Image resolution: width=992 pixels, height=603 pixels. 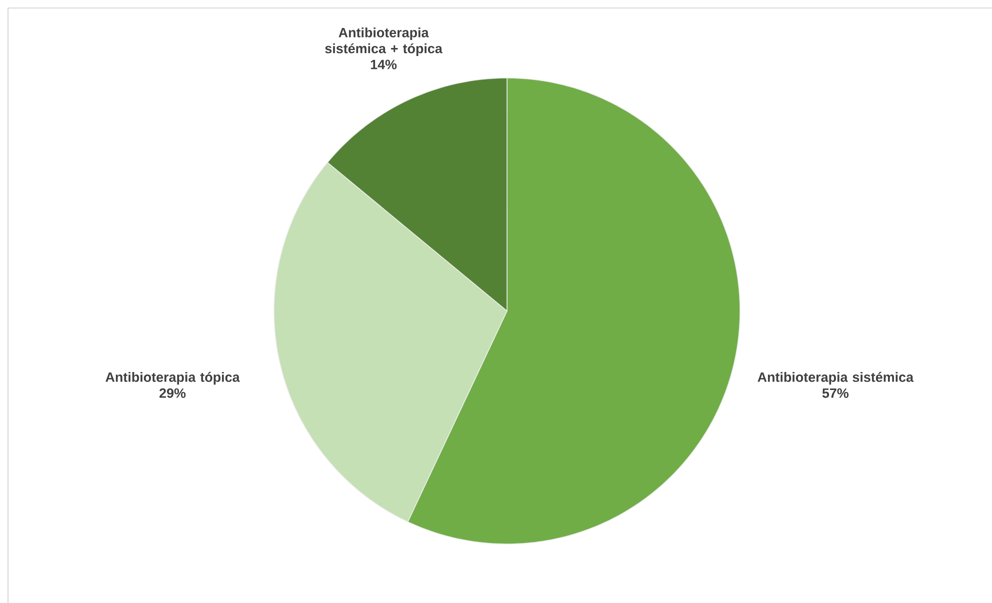 What do you see at coordinates (172, 393) in the screenshot?
I see `data-label: 29%` at bounding box center [172, 393].